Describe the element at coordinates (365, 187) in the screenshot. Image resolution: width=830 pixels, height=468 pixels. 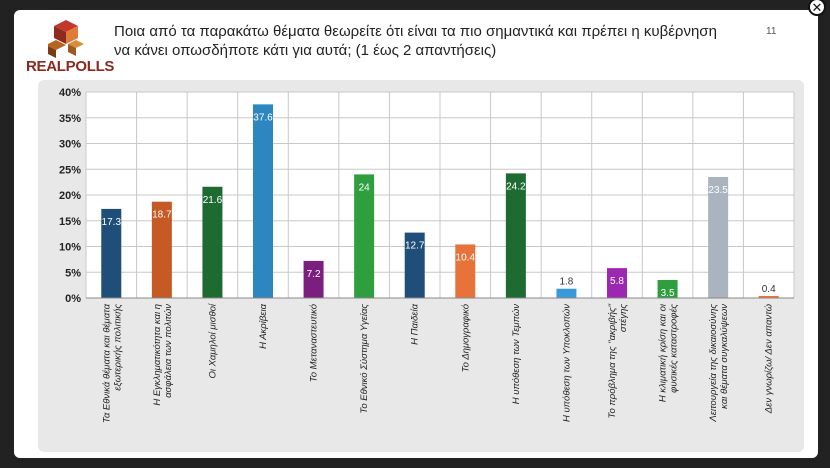
I see `data-label: 24` at that location.